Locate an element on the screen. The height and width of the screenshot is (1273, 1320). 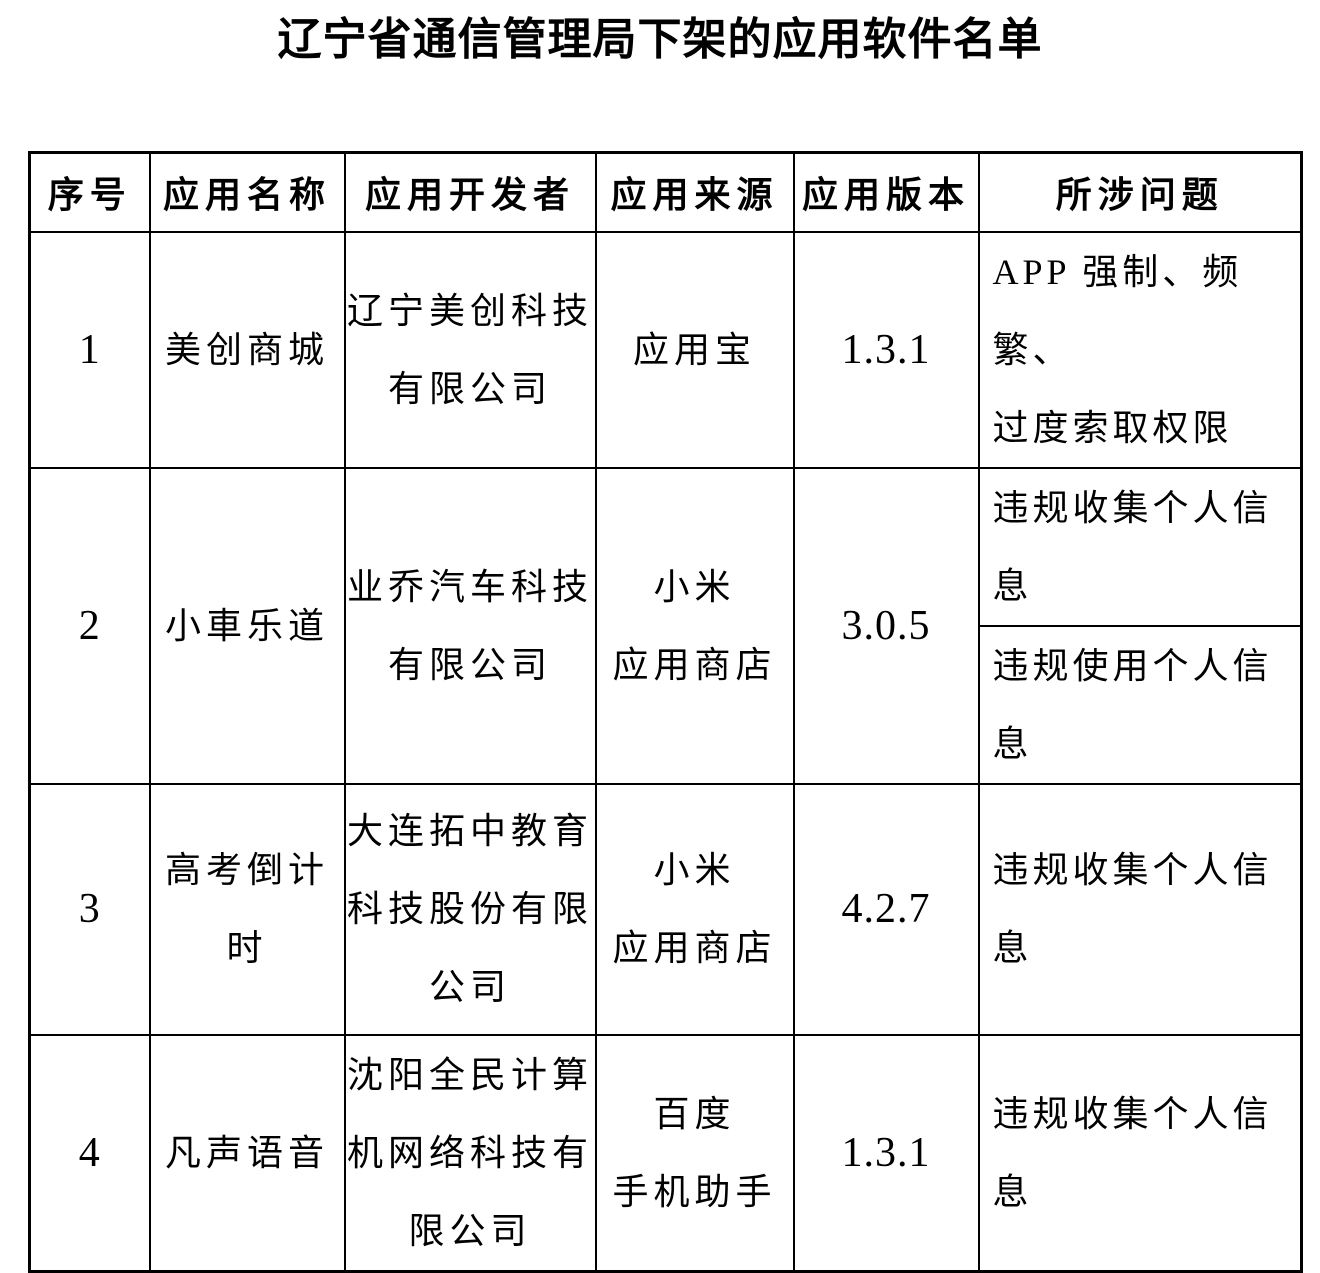
cell-version: 4.2.7 is located at coordinates (886, 909).